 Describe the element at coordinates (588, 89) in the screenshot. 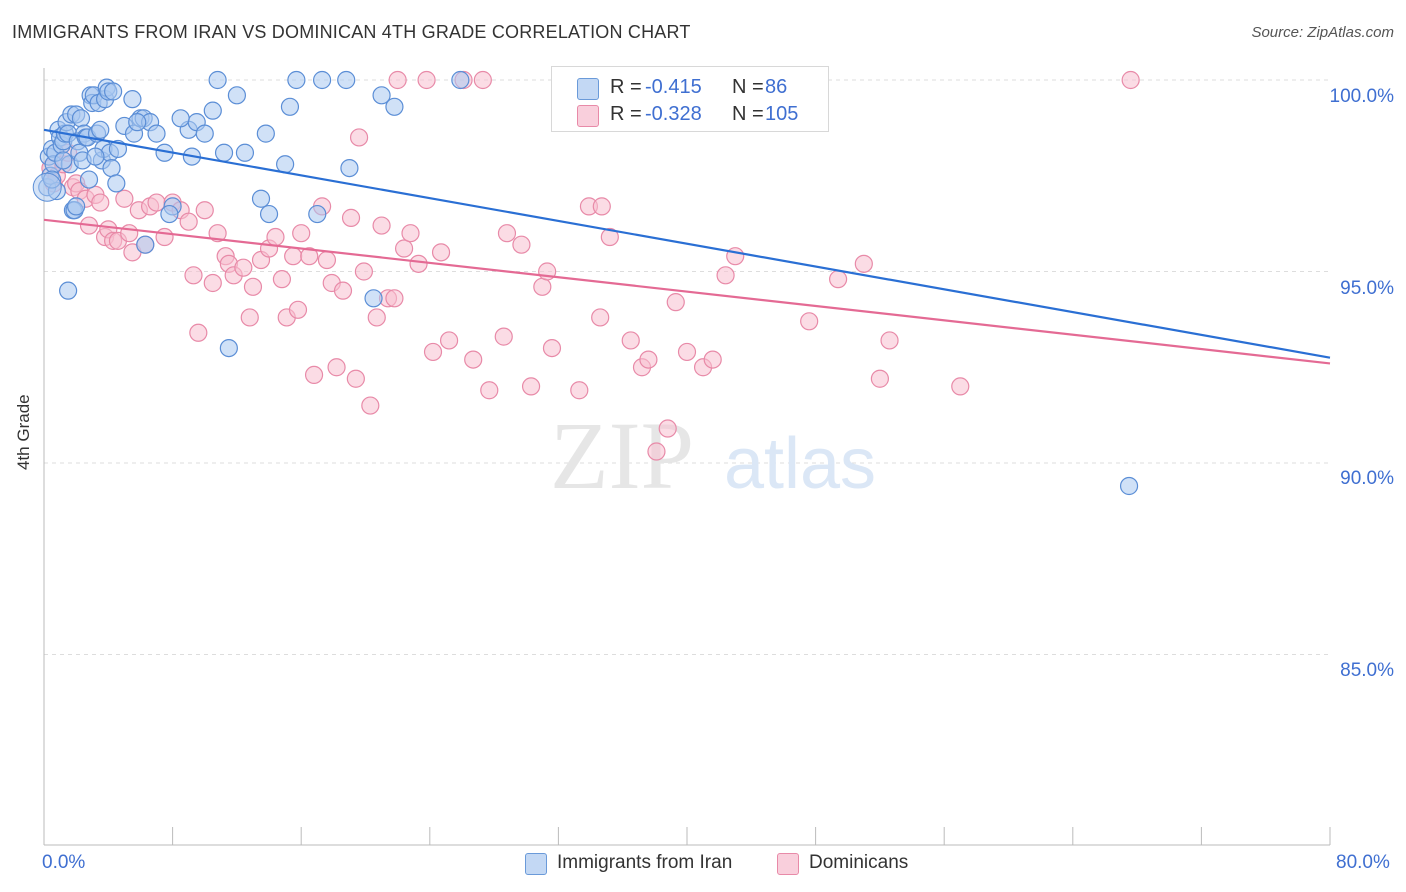

I see `legend-swatch-blue` at that location.